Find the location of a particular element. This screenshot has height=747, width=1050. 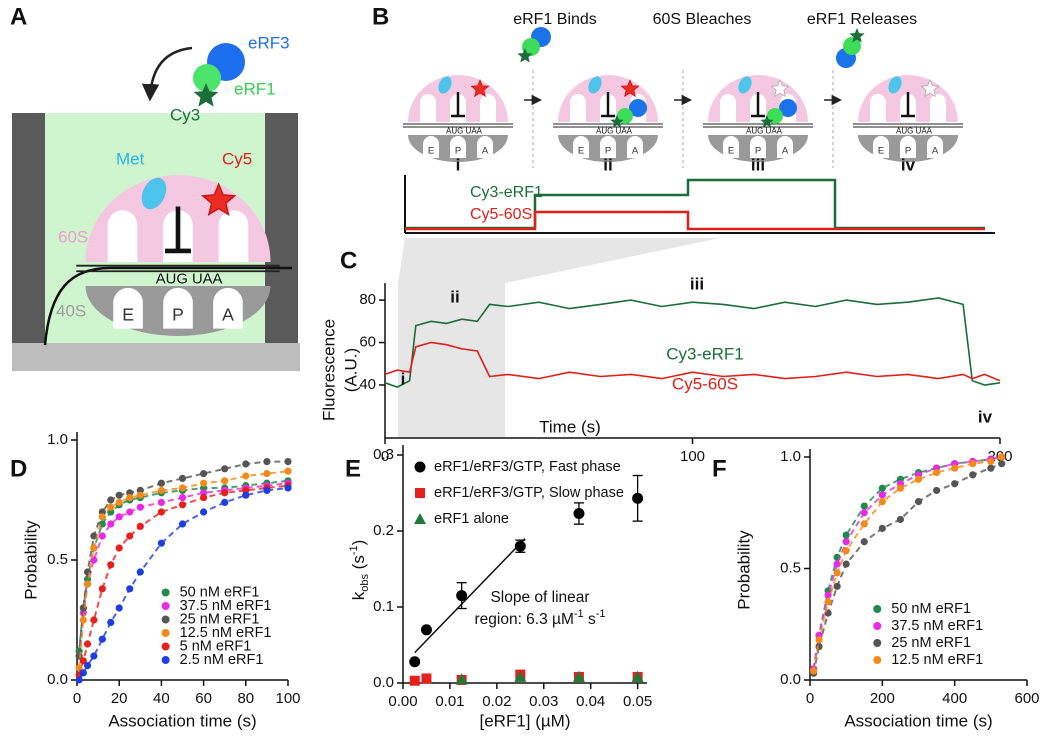

cy3-label: Cy3 is located at coordinates (185, 114).